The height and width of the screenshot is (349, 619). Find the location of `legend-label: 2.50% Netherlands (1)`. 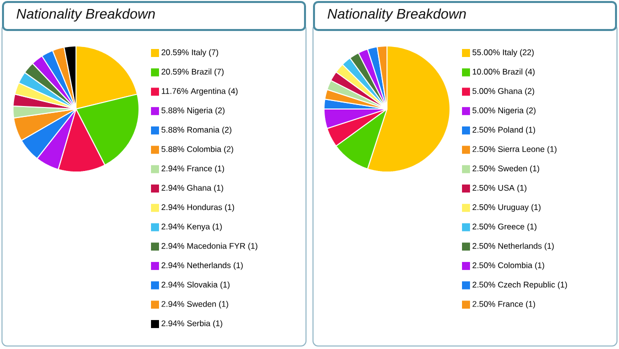

legend-label: 2.50% Netherlands (1) is located at coordinates (513, 246).